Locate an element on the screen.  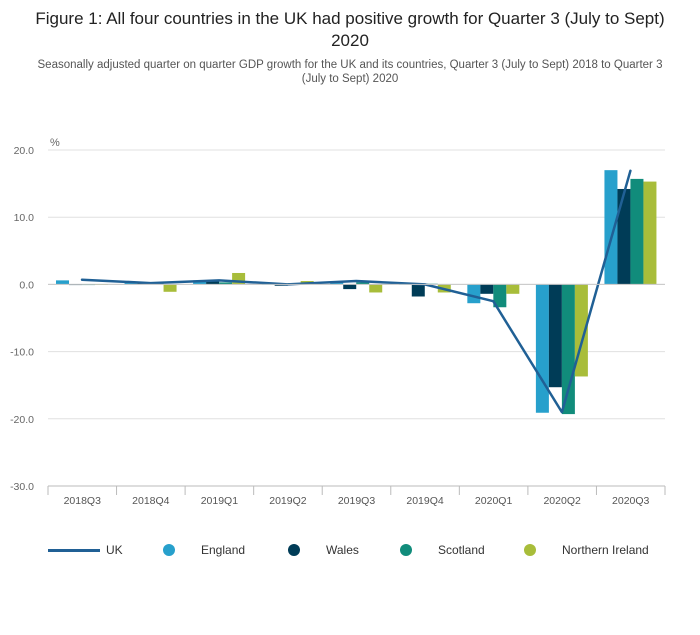
legend-line-swatch is located at coordinates (74, 550).